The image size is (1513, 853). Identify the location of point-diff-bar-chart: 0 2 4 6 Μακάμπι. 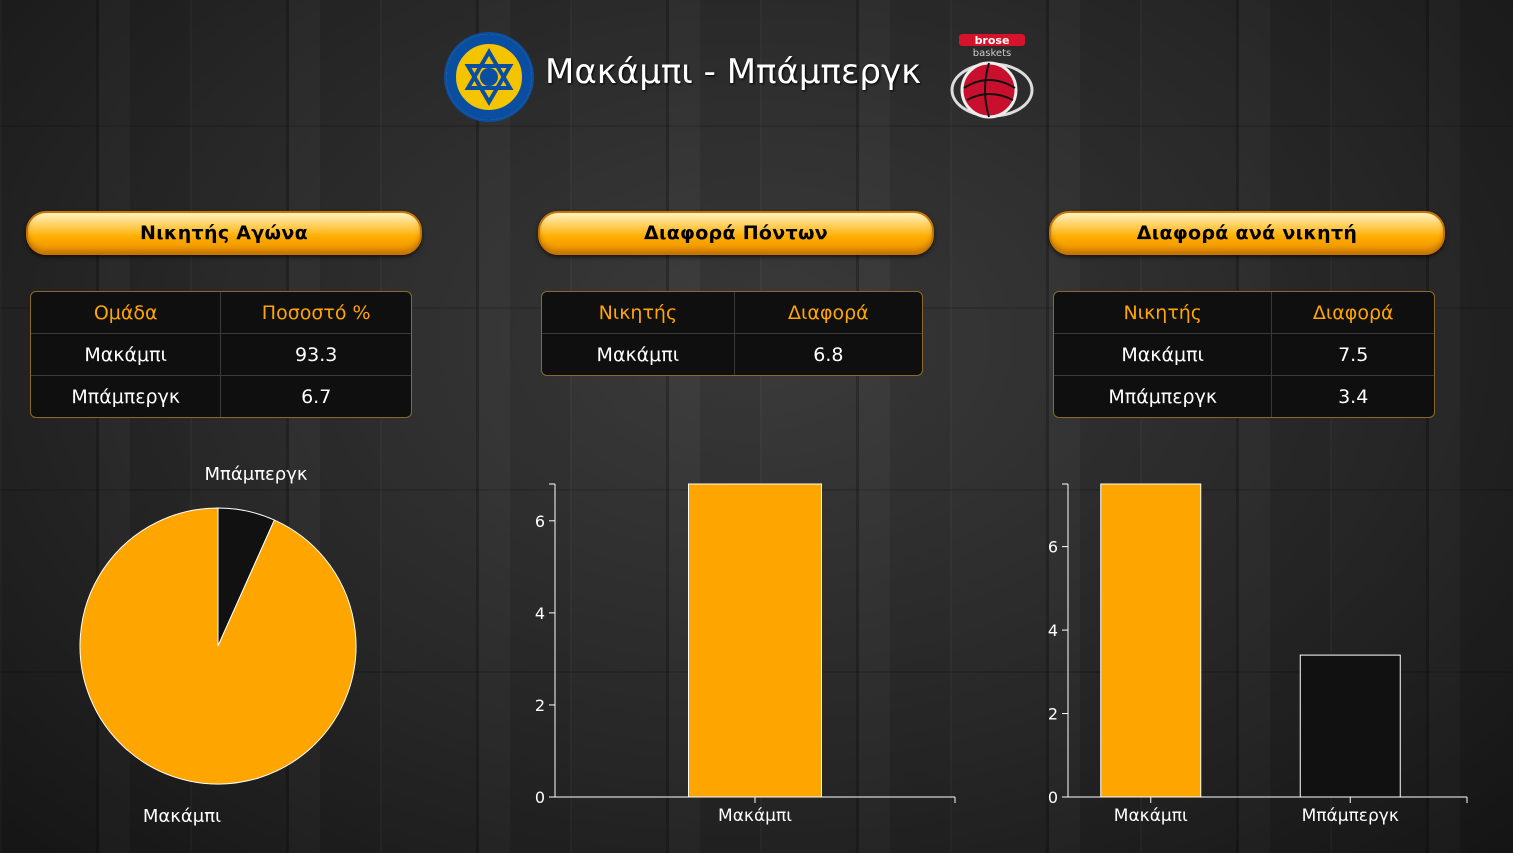
(745, 654).